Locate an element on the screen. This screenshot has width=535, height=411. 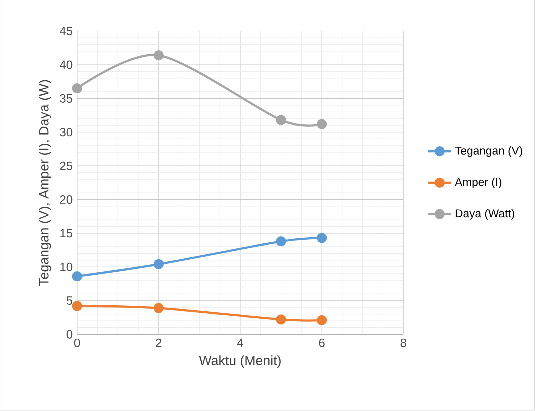
y-tick-label: 25 is located at coordinates (66, 166).